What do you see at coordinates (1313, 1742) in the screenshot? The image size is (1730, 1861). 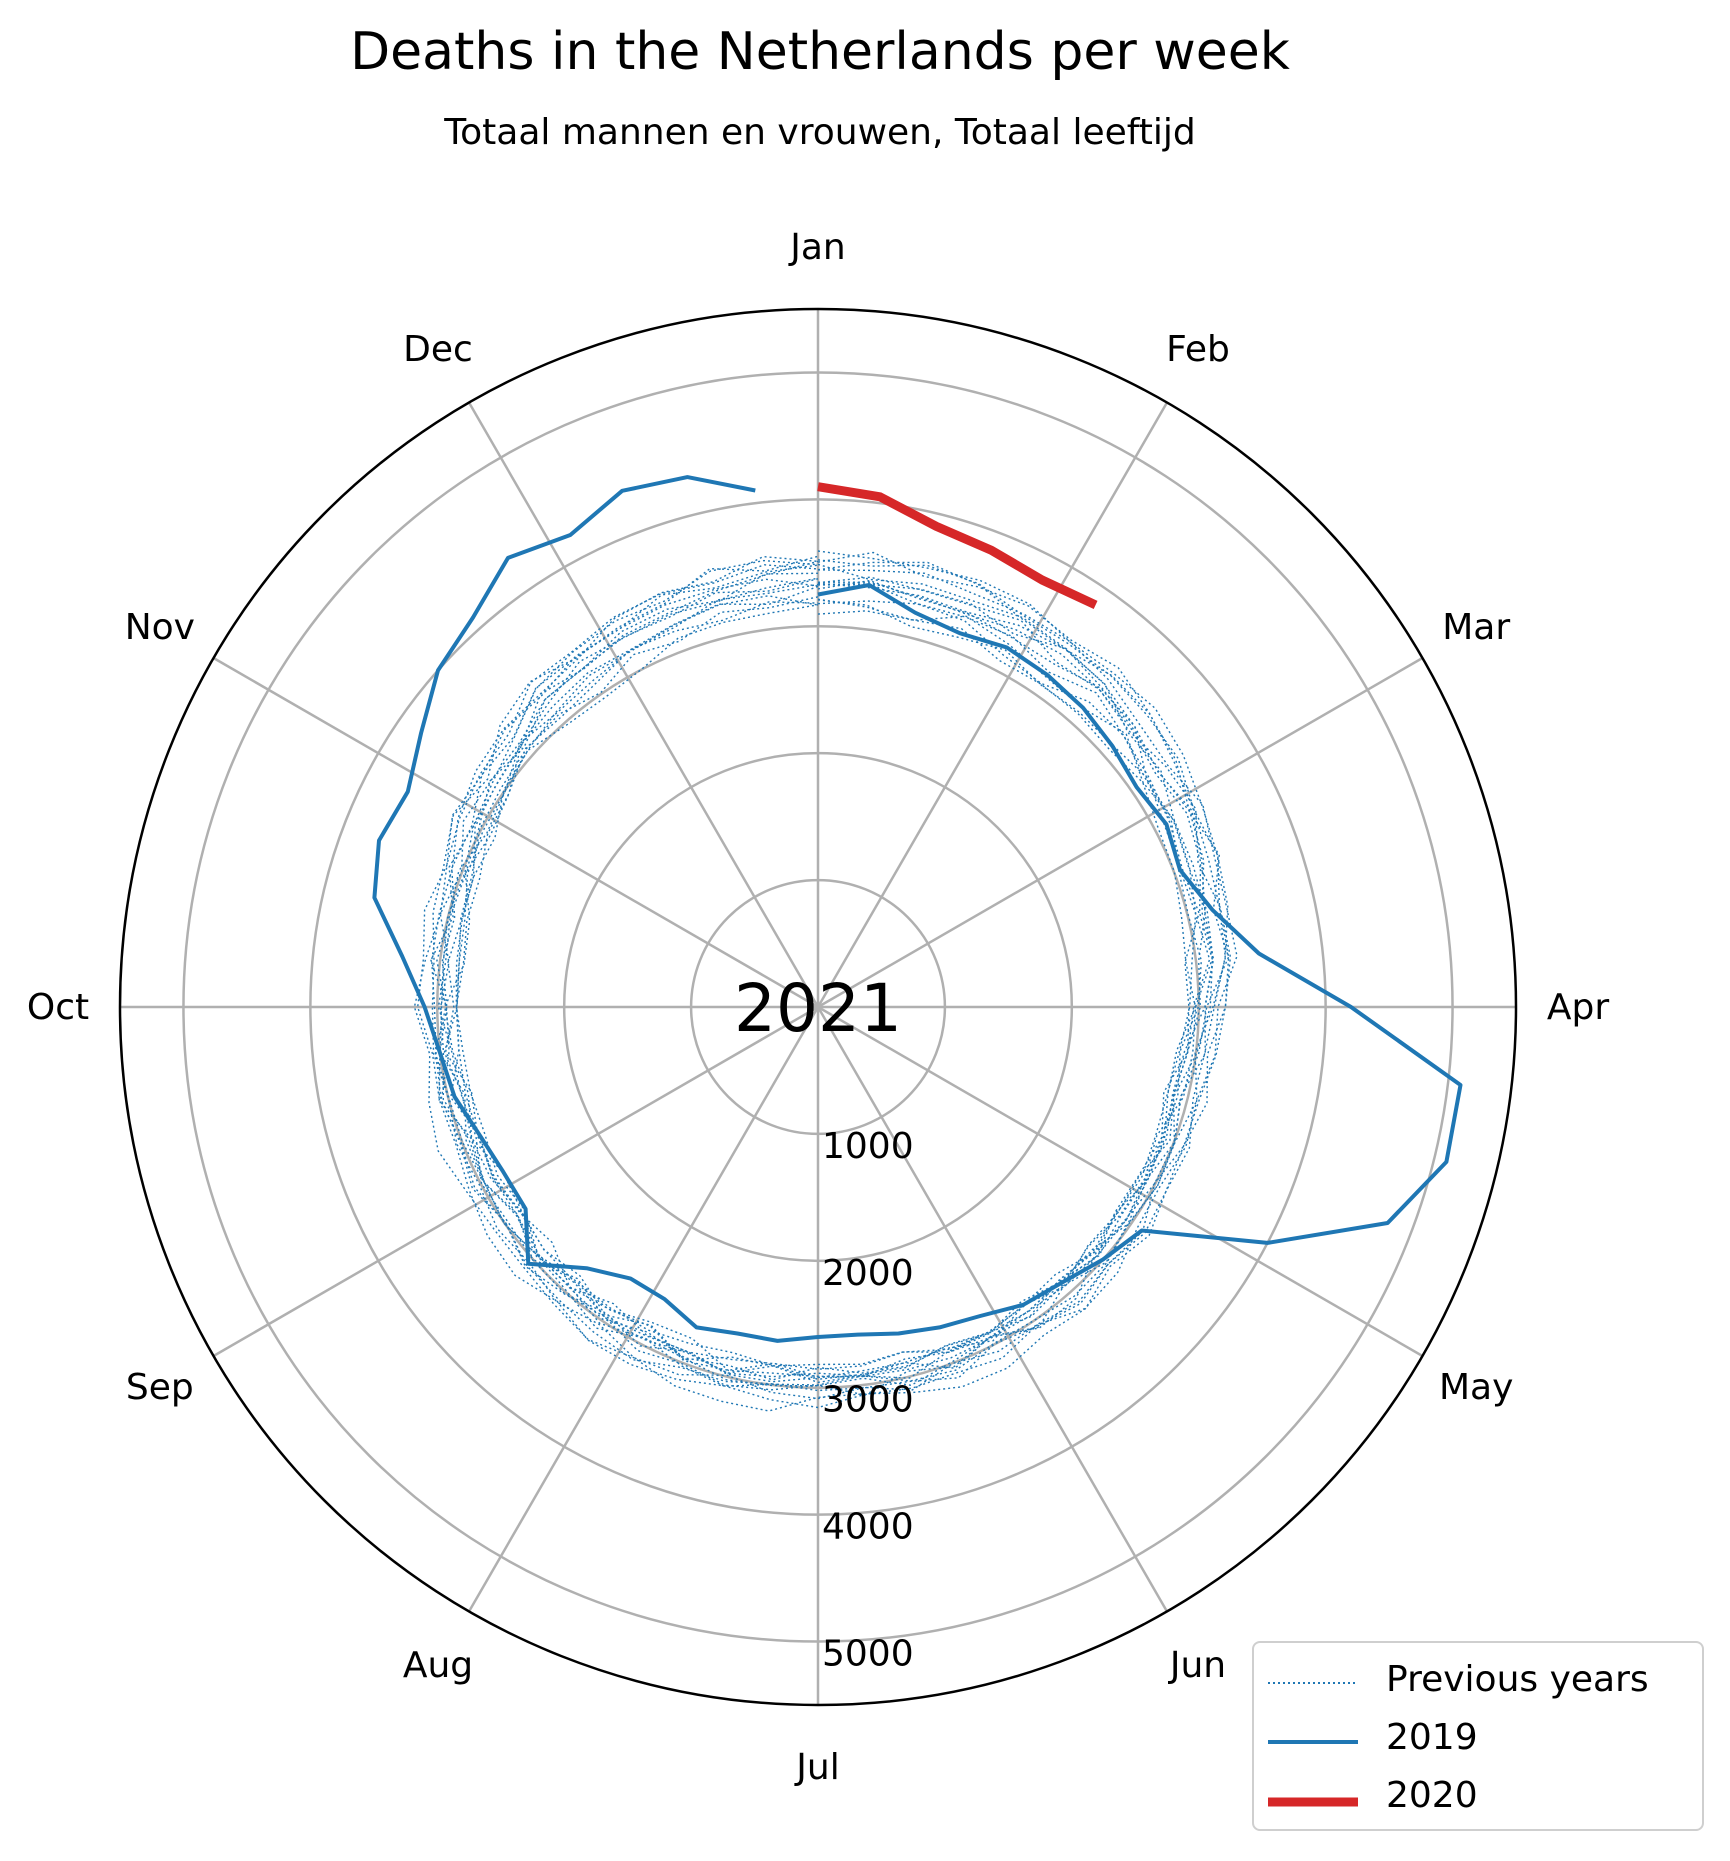 I see `legend-swatch-2019` at bounding box center [1313, 1742].